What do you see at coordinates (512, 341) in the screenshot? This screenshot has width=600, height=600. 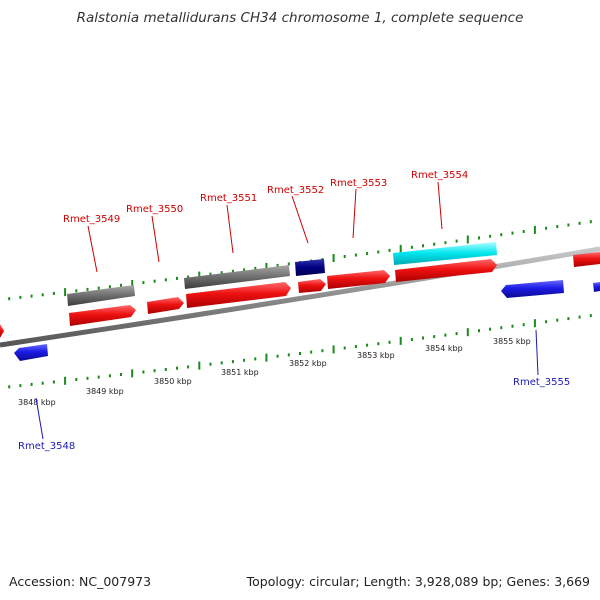 I see `scale-label-3855: 3855 kbp` at bounding box center [512, 341].